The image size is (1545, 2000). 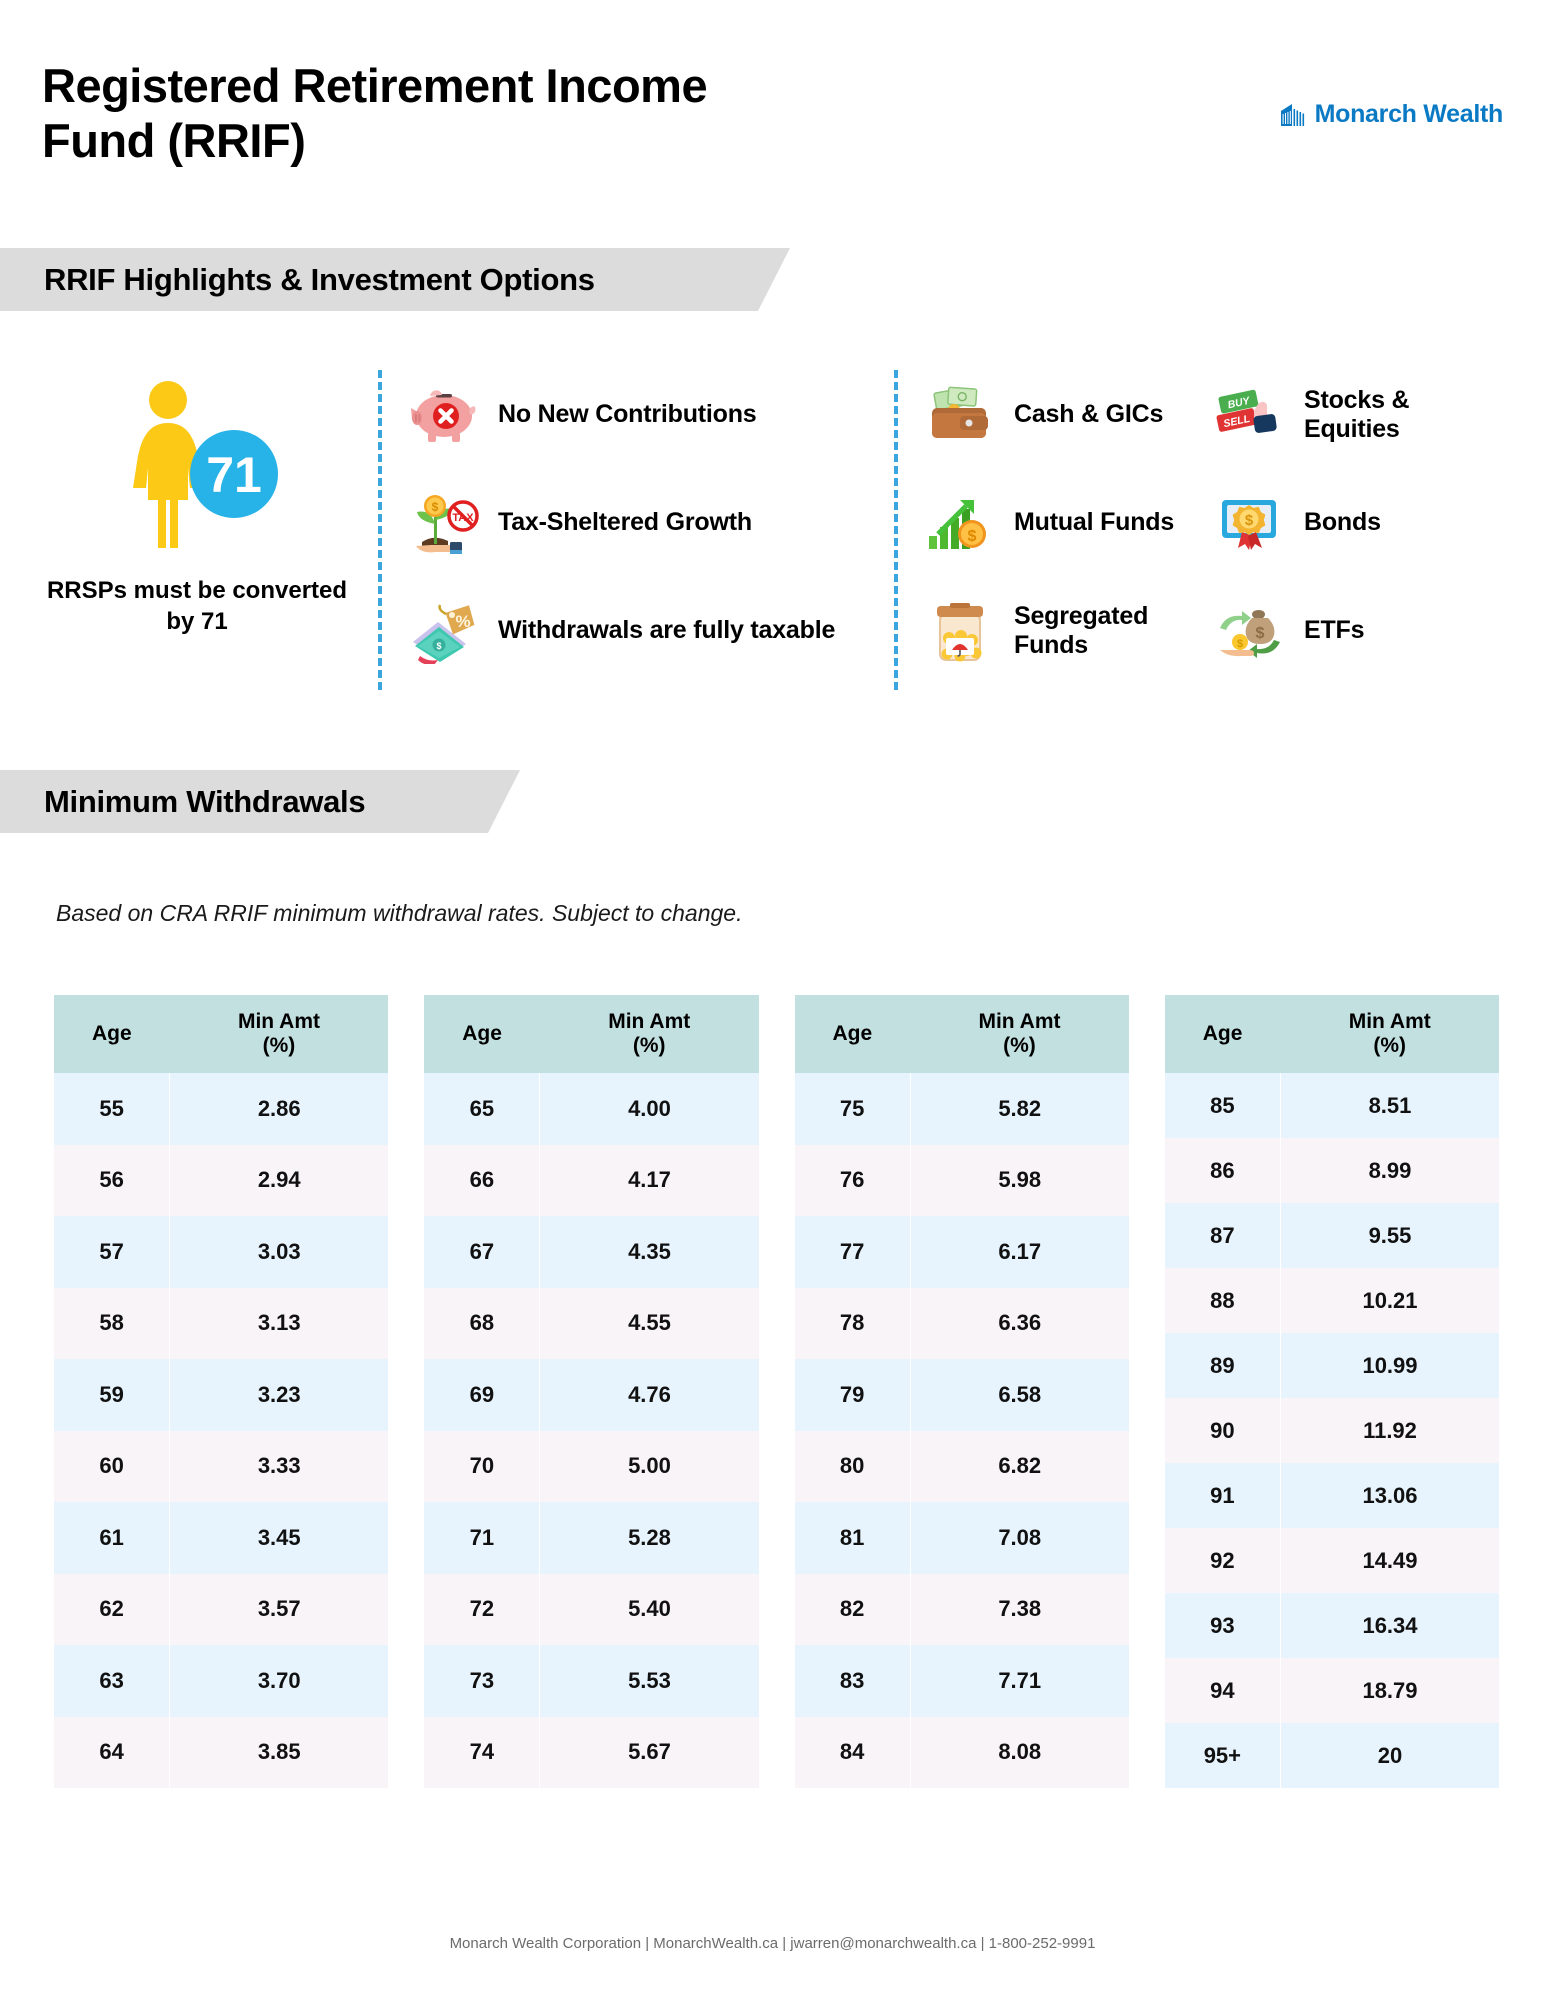 I want to click on cell-age: 63, so click(x=112, y=1681).